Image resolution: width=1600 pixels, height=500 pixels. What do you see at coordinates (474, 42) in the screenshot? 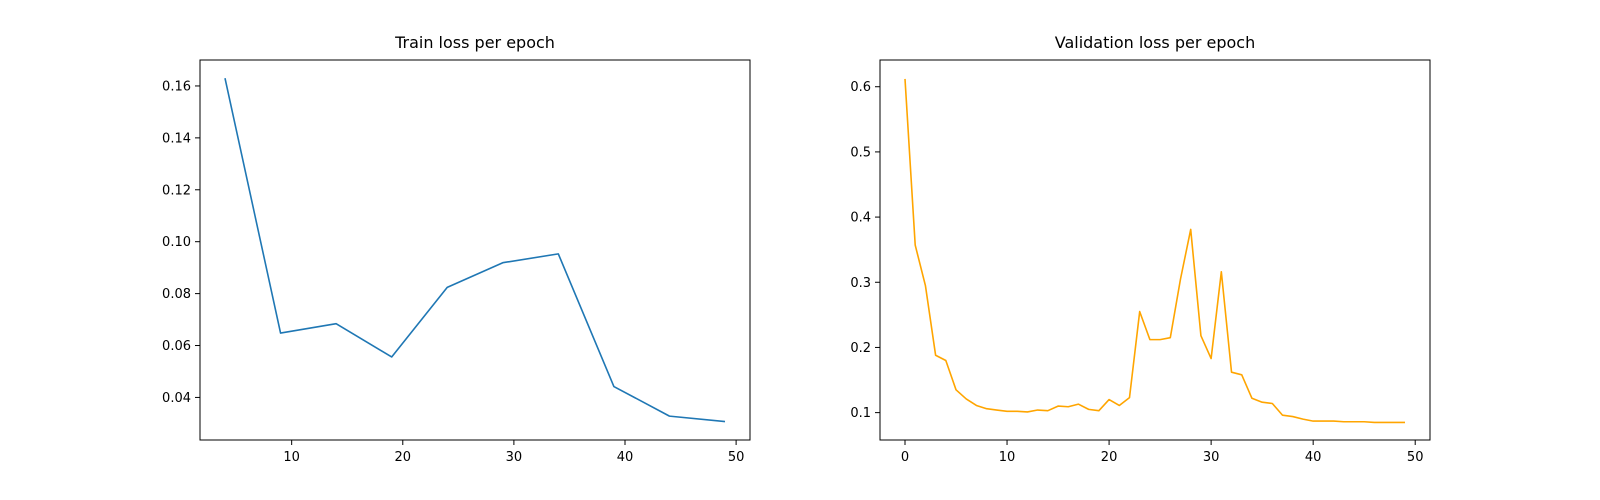
I see `chart-title: Train loss per epoch` at bounding box center [474, 42].